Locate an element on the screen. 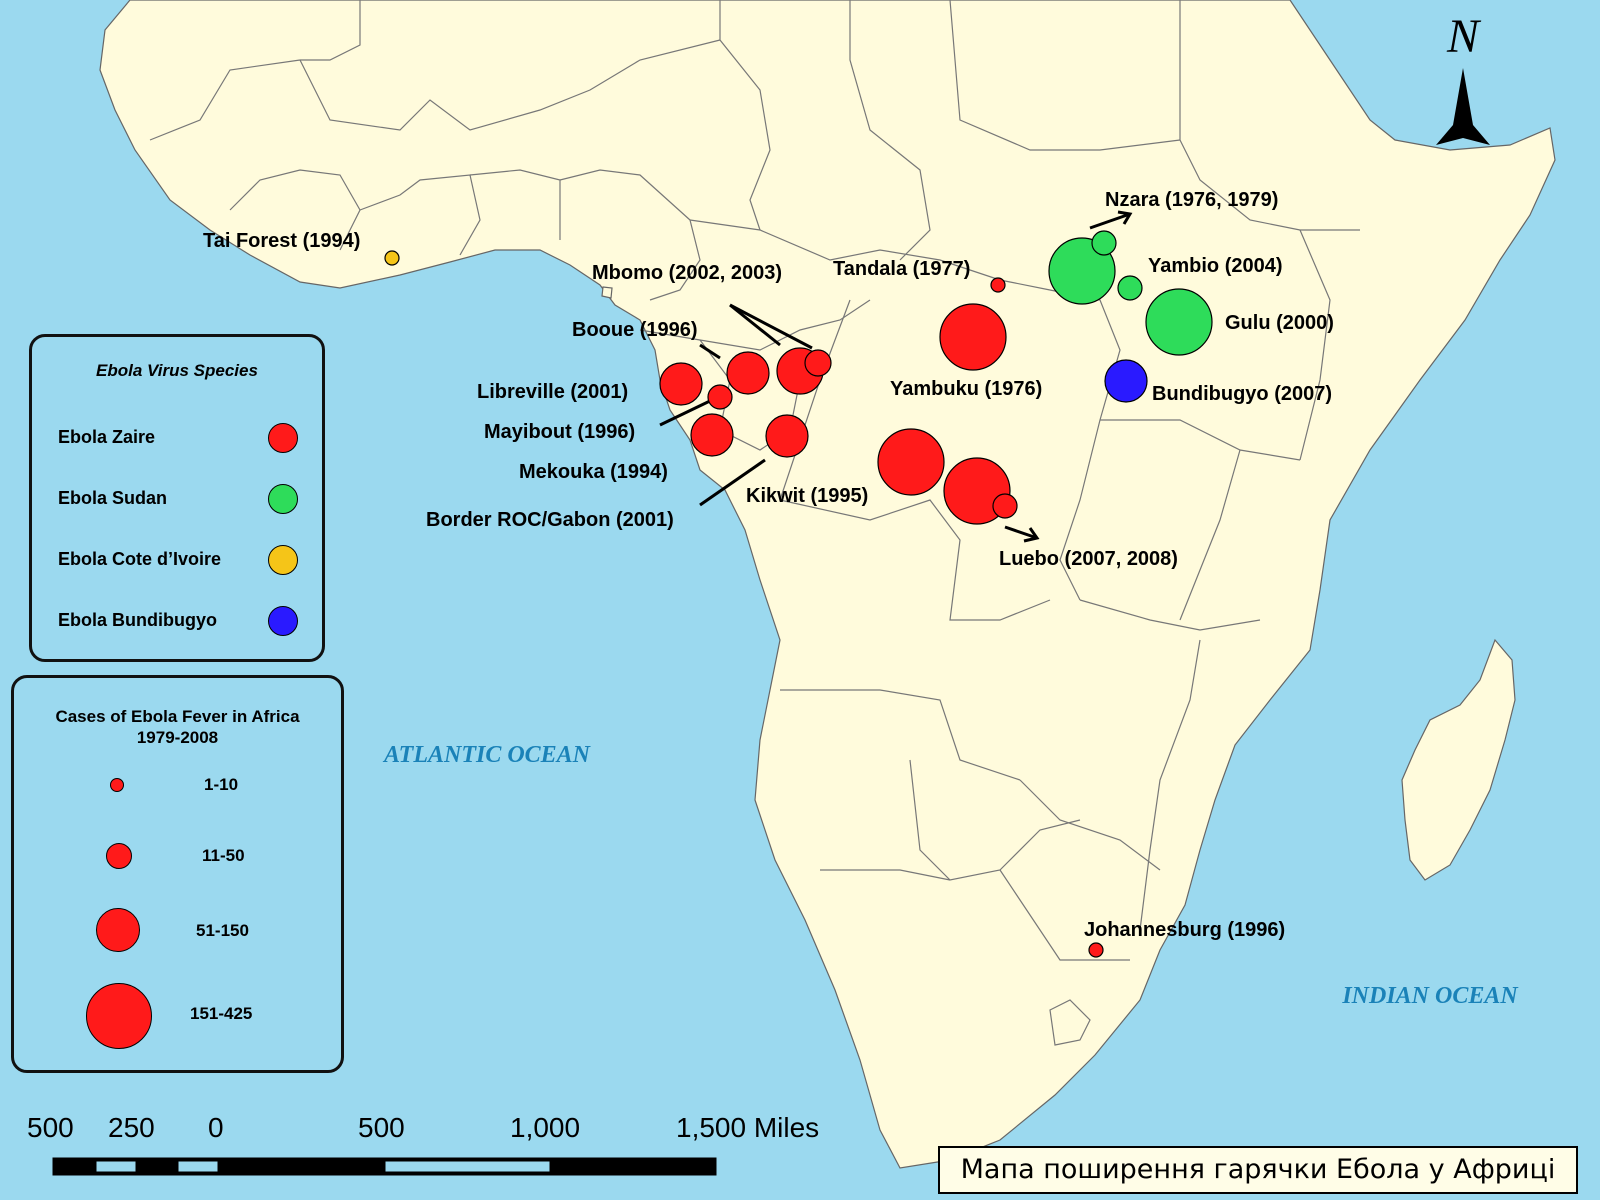  scale-label-250: 250 is located at coordinates (131, 1127).